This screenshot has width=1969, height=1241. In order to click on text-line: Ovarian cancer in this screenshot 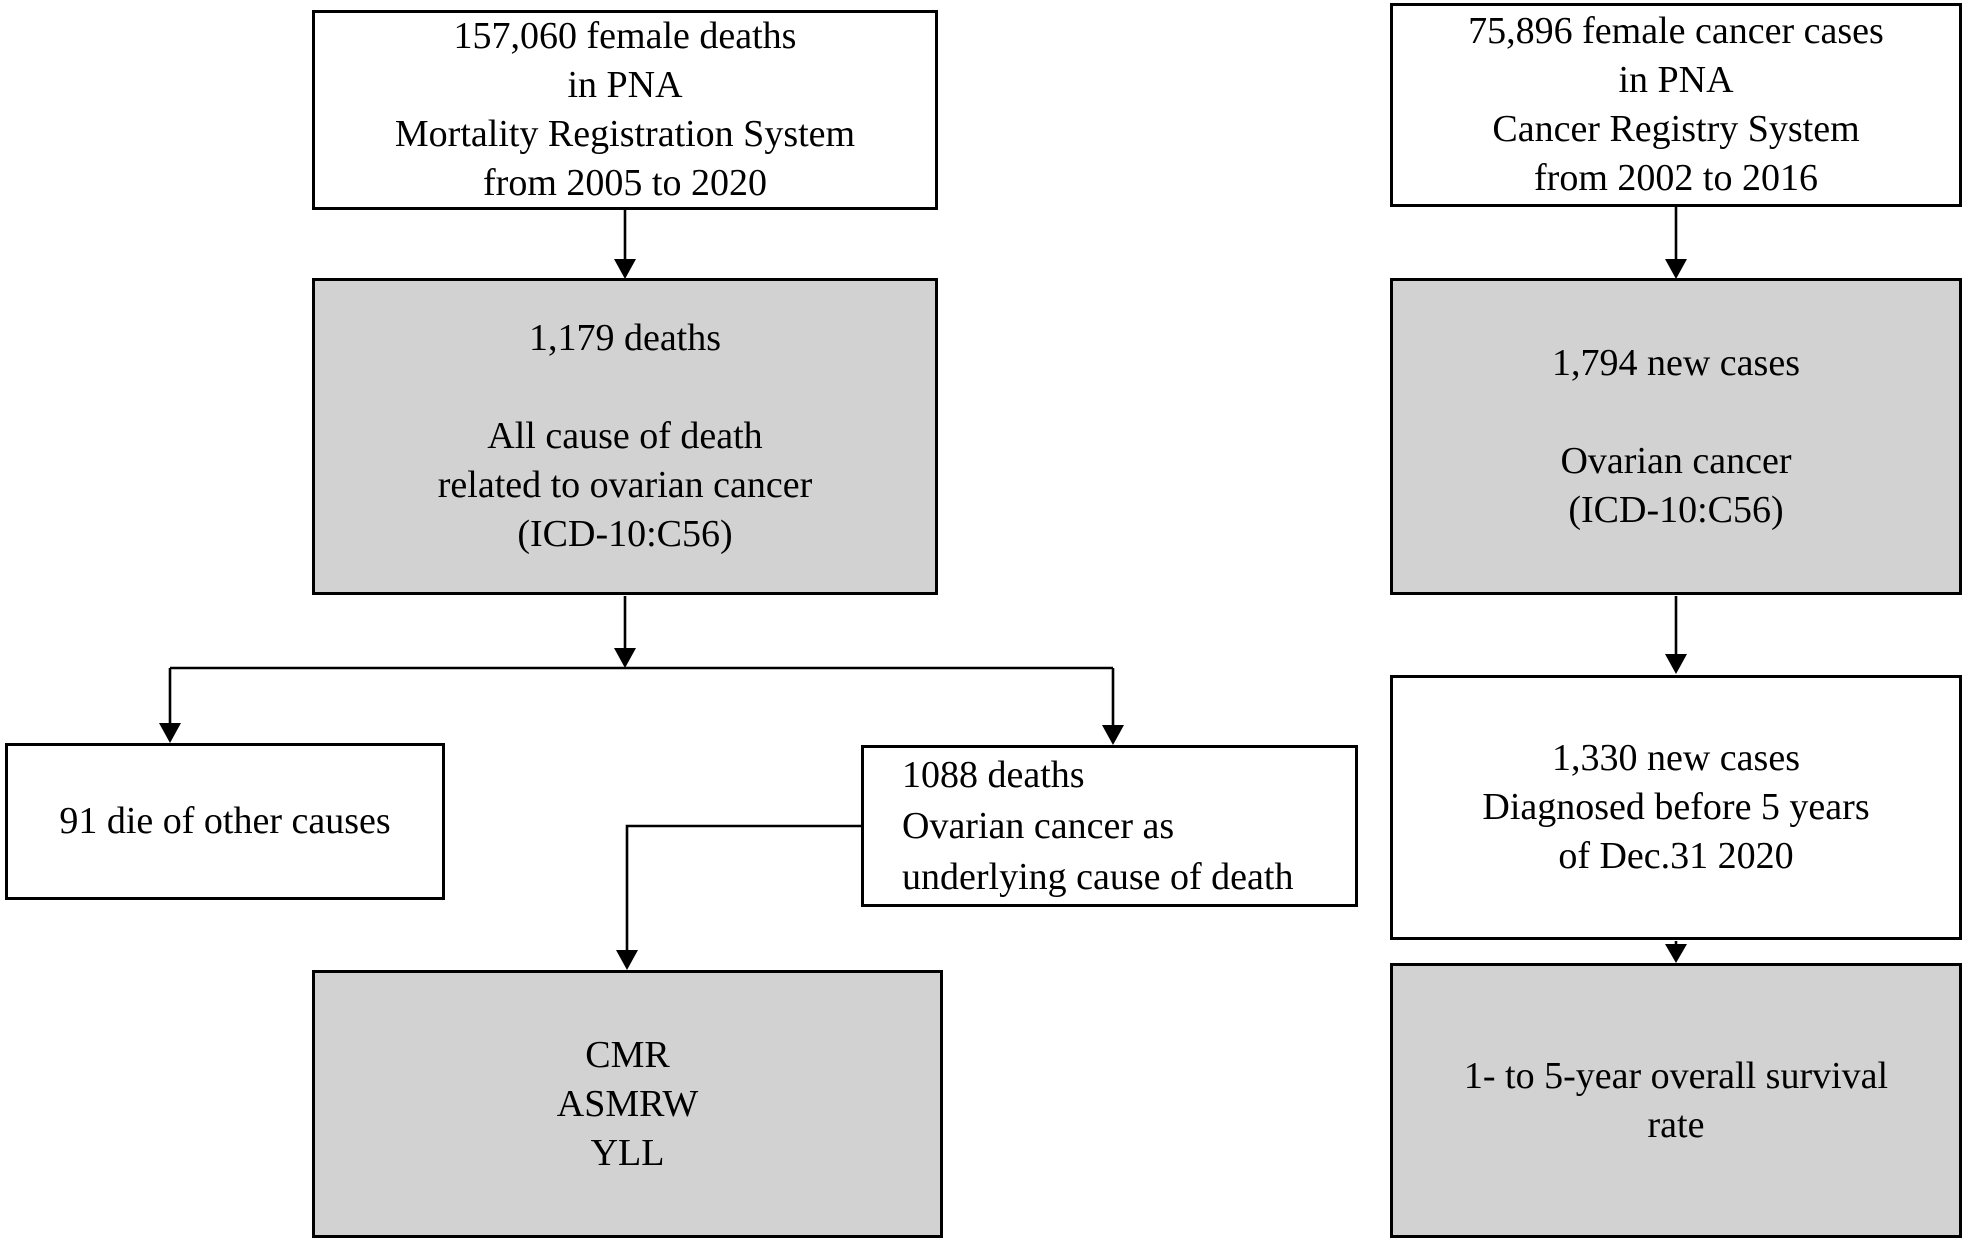, I will do `click(1676, 460)`.